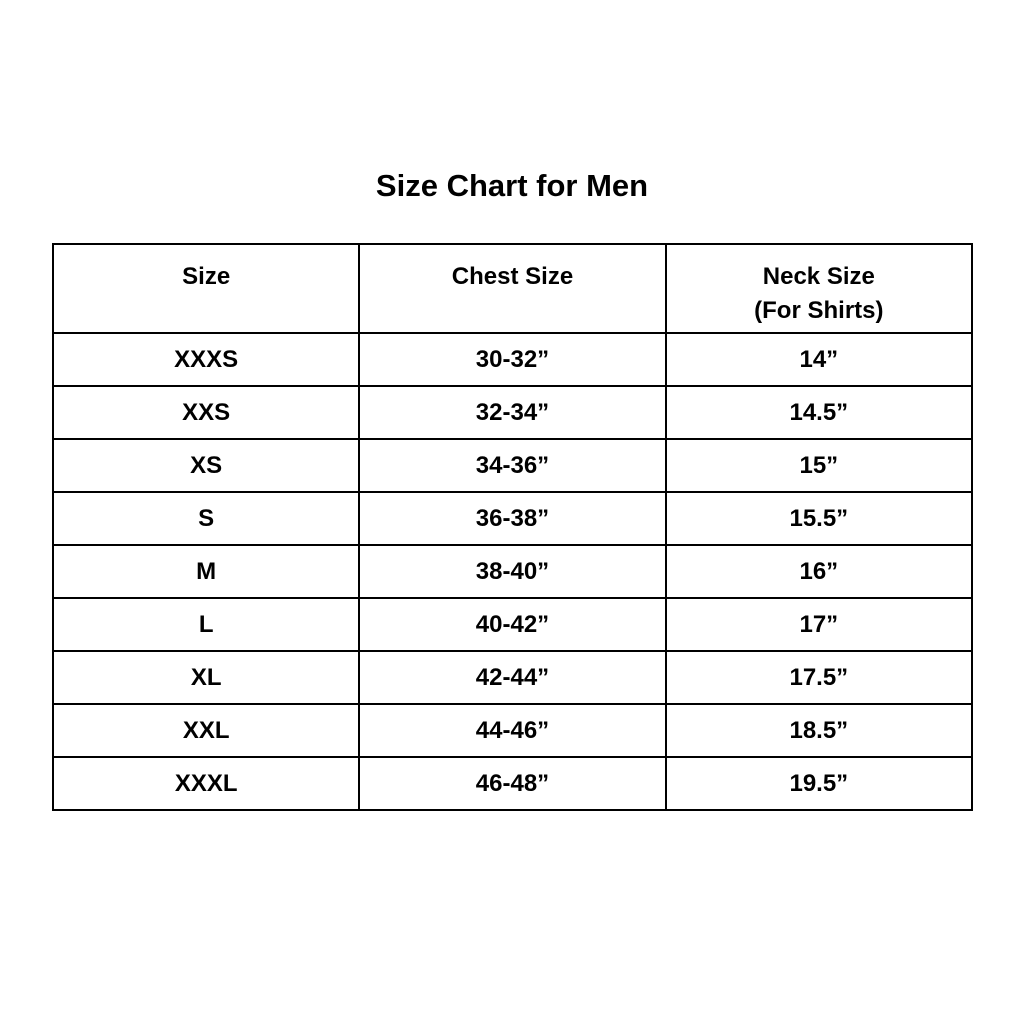 This screenshot has width=1024, height=1024. I want to click on cell-size: XL, so click(206, 677).